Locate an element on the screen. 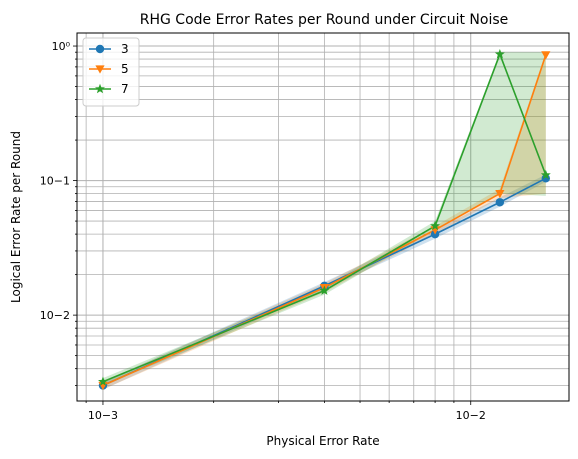  legend-5-marker is located at coordinates (100, 69).